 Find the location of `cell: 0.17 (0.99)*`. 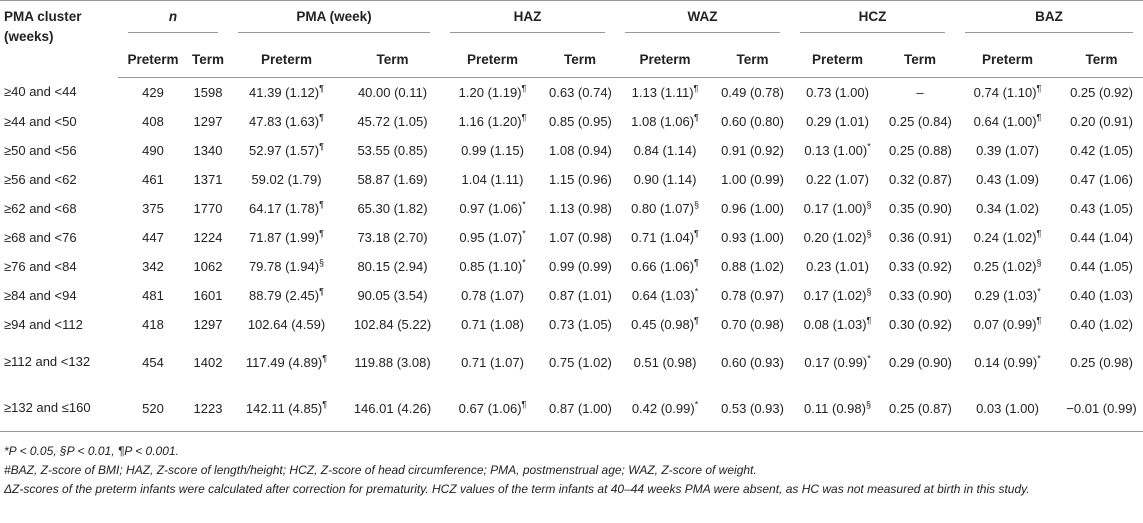

cell: 0.17 (0.99)* is located at coordinates (837, 361).